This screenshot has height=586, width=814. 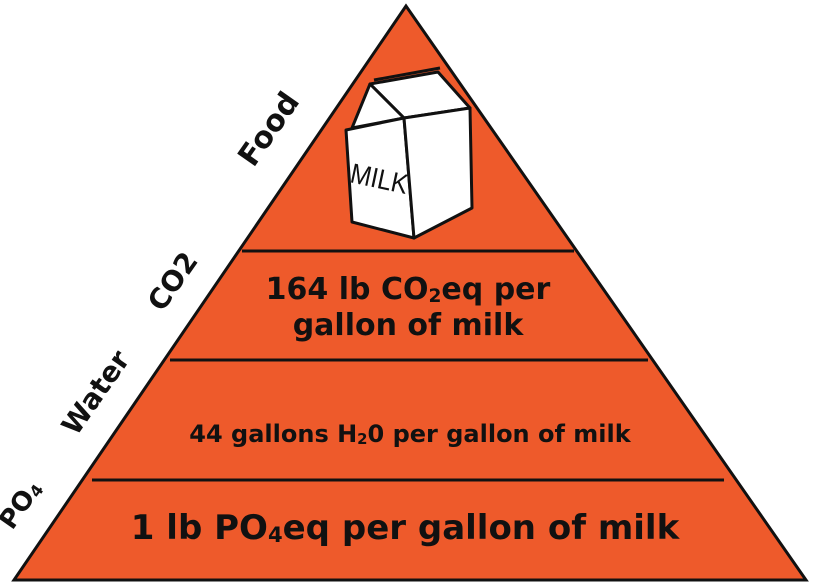 I want to click on tier-water-text: 44 gallons H20 per gallon of milk, so click(x=410, y=434).